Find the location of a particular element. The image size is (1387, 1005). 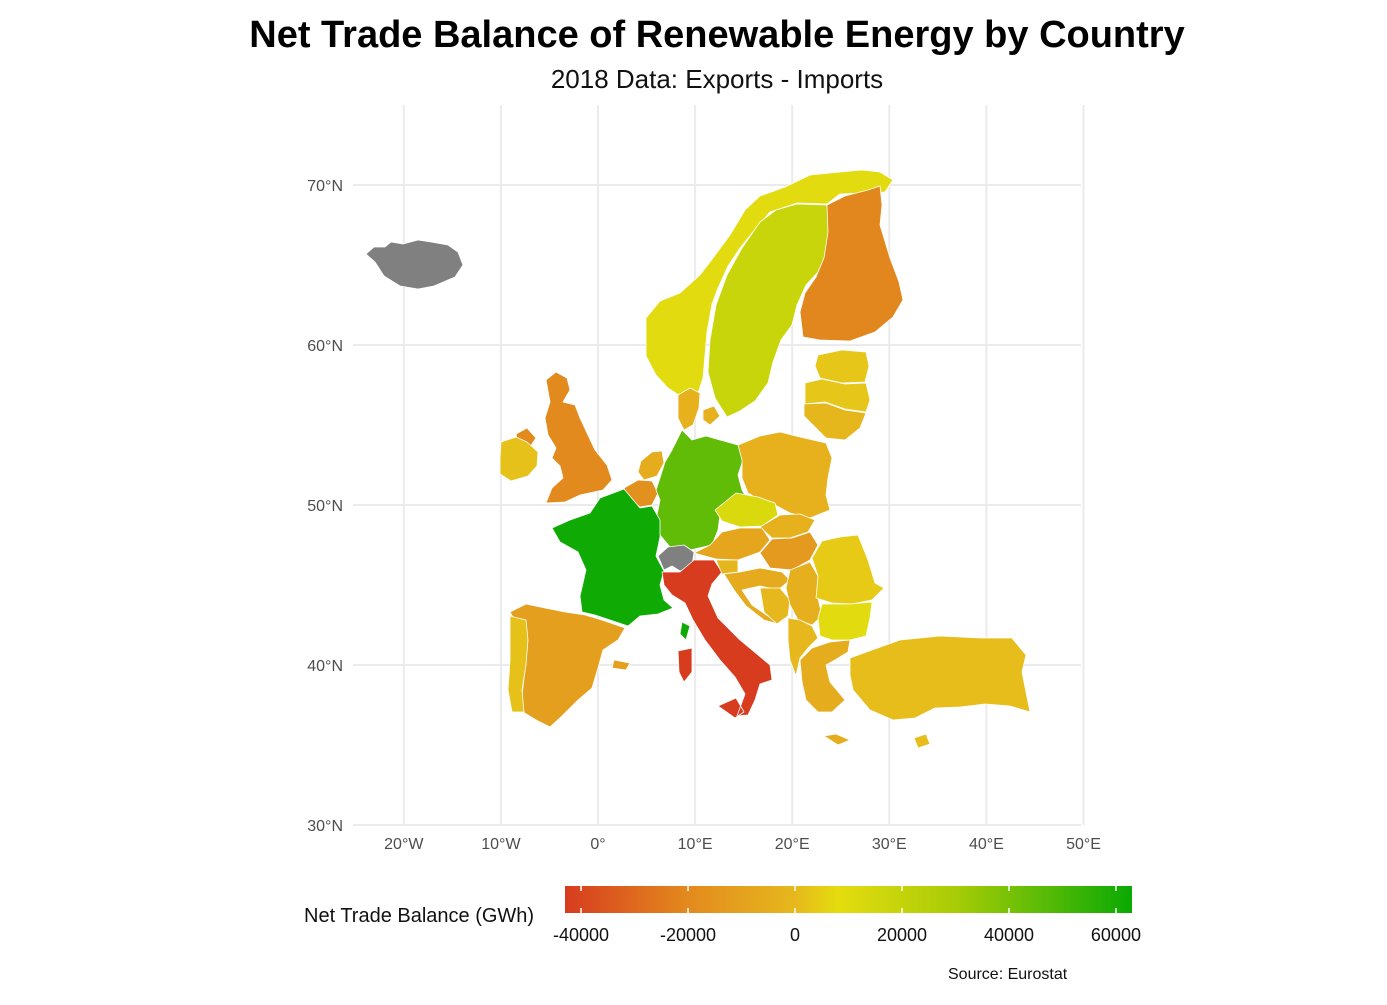

country-greece is located at coordinates (825, 692).